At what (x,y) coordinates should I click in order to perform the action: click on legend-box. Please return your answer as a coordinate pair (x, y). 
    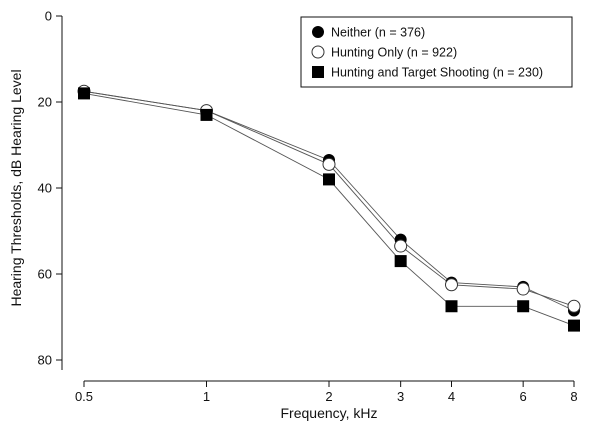
    Looking at the image, I should click on (436, 52).